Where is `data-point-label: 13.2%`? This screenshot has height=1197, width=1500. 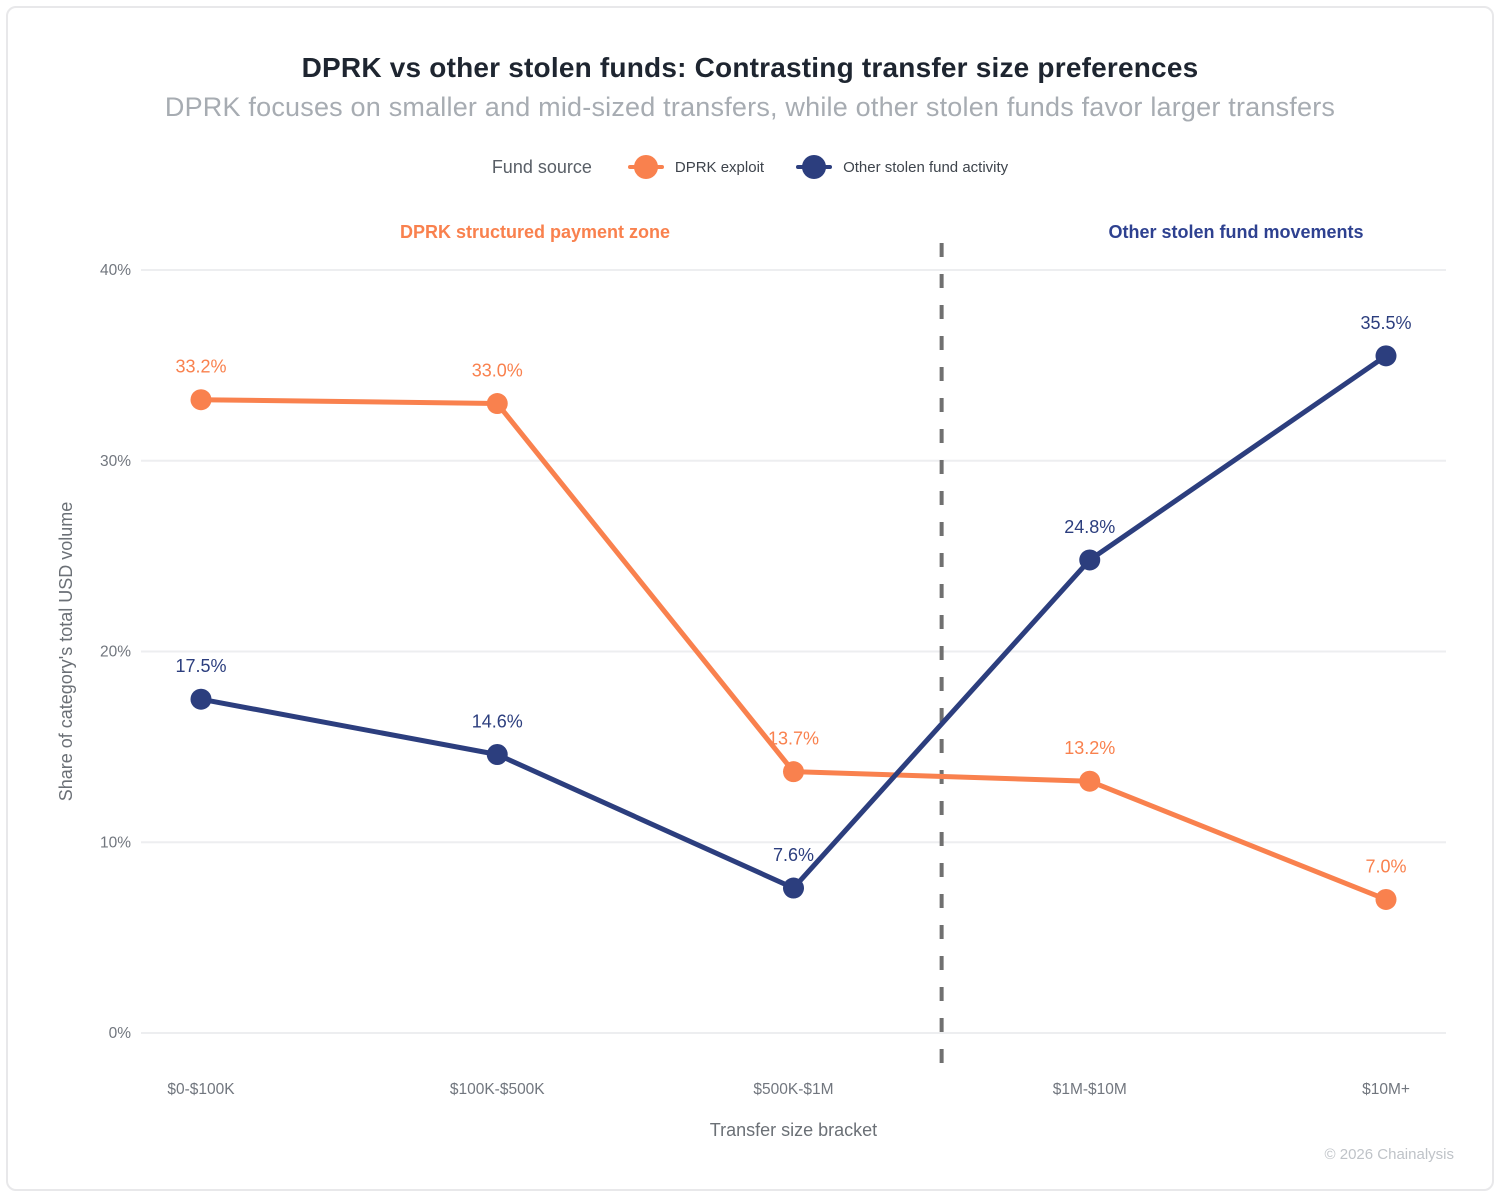
data-point-label: 13.2% is located at coordinates (1089, 748).